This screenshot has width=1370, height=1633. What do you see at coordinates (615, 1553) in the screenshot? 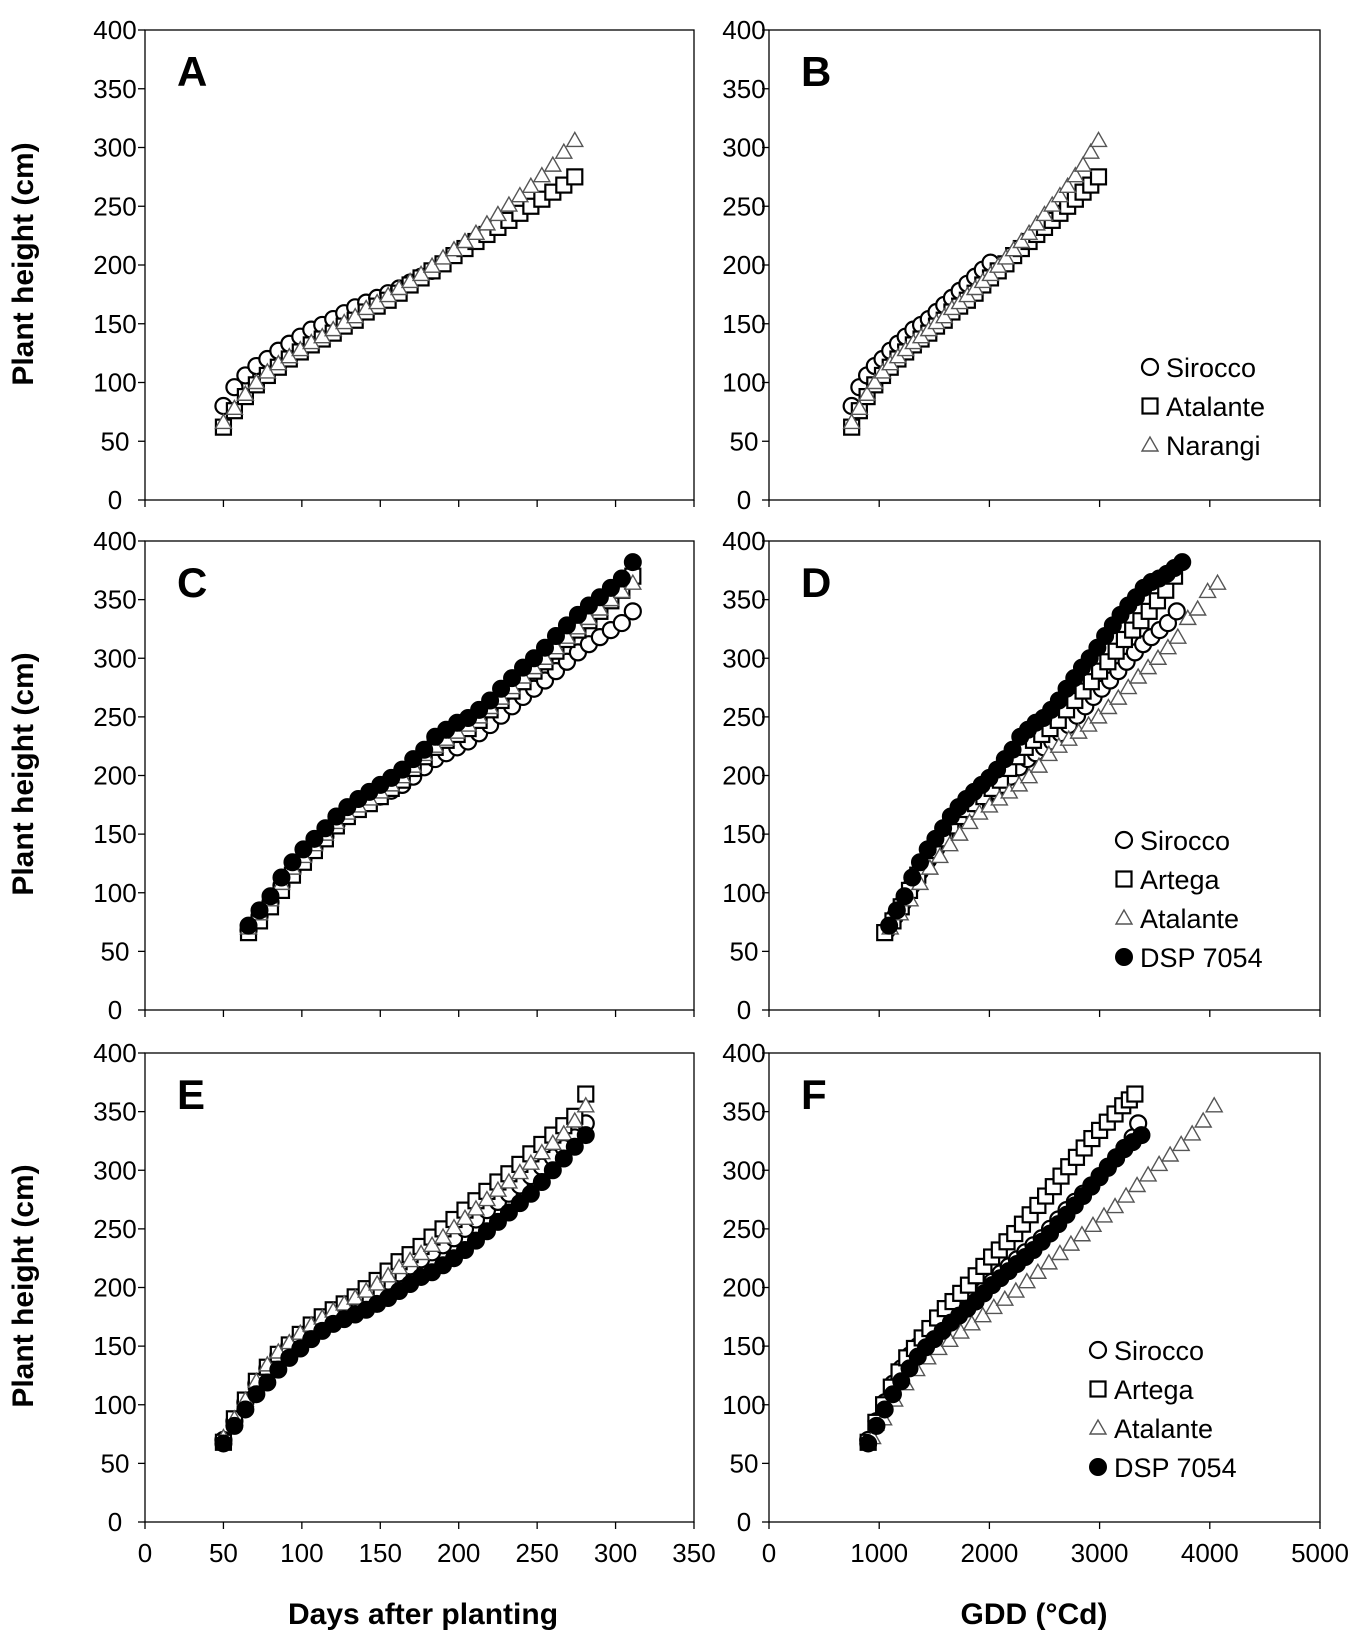
I see `x-tick-label: 300` at bounding box center [615, 1553].